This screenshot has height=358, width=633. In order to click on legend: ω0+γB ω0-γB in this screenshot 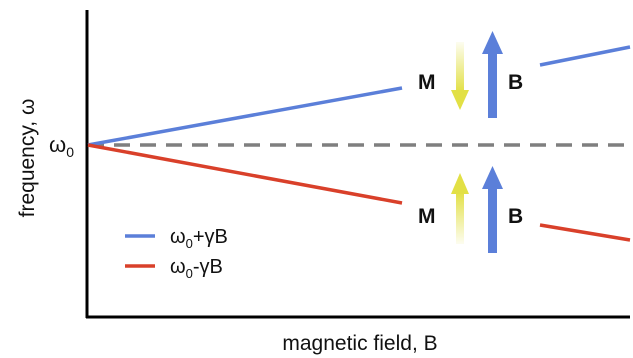, I will do `click(176, 253)`.